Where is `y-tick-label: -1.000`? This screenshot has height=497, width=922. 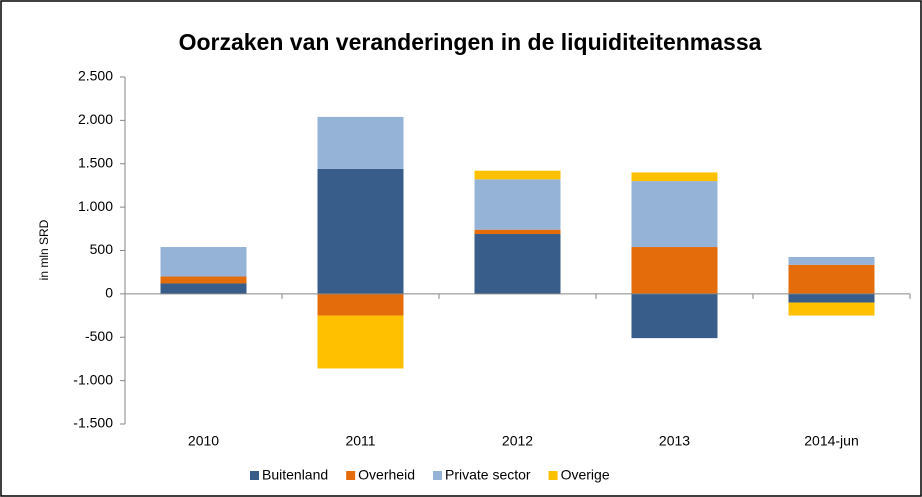
y-tick-label: -1.000 is located at coordinates (93, 379).